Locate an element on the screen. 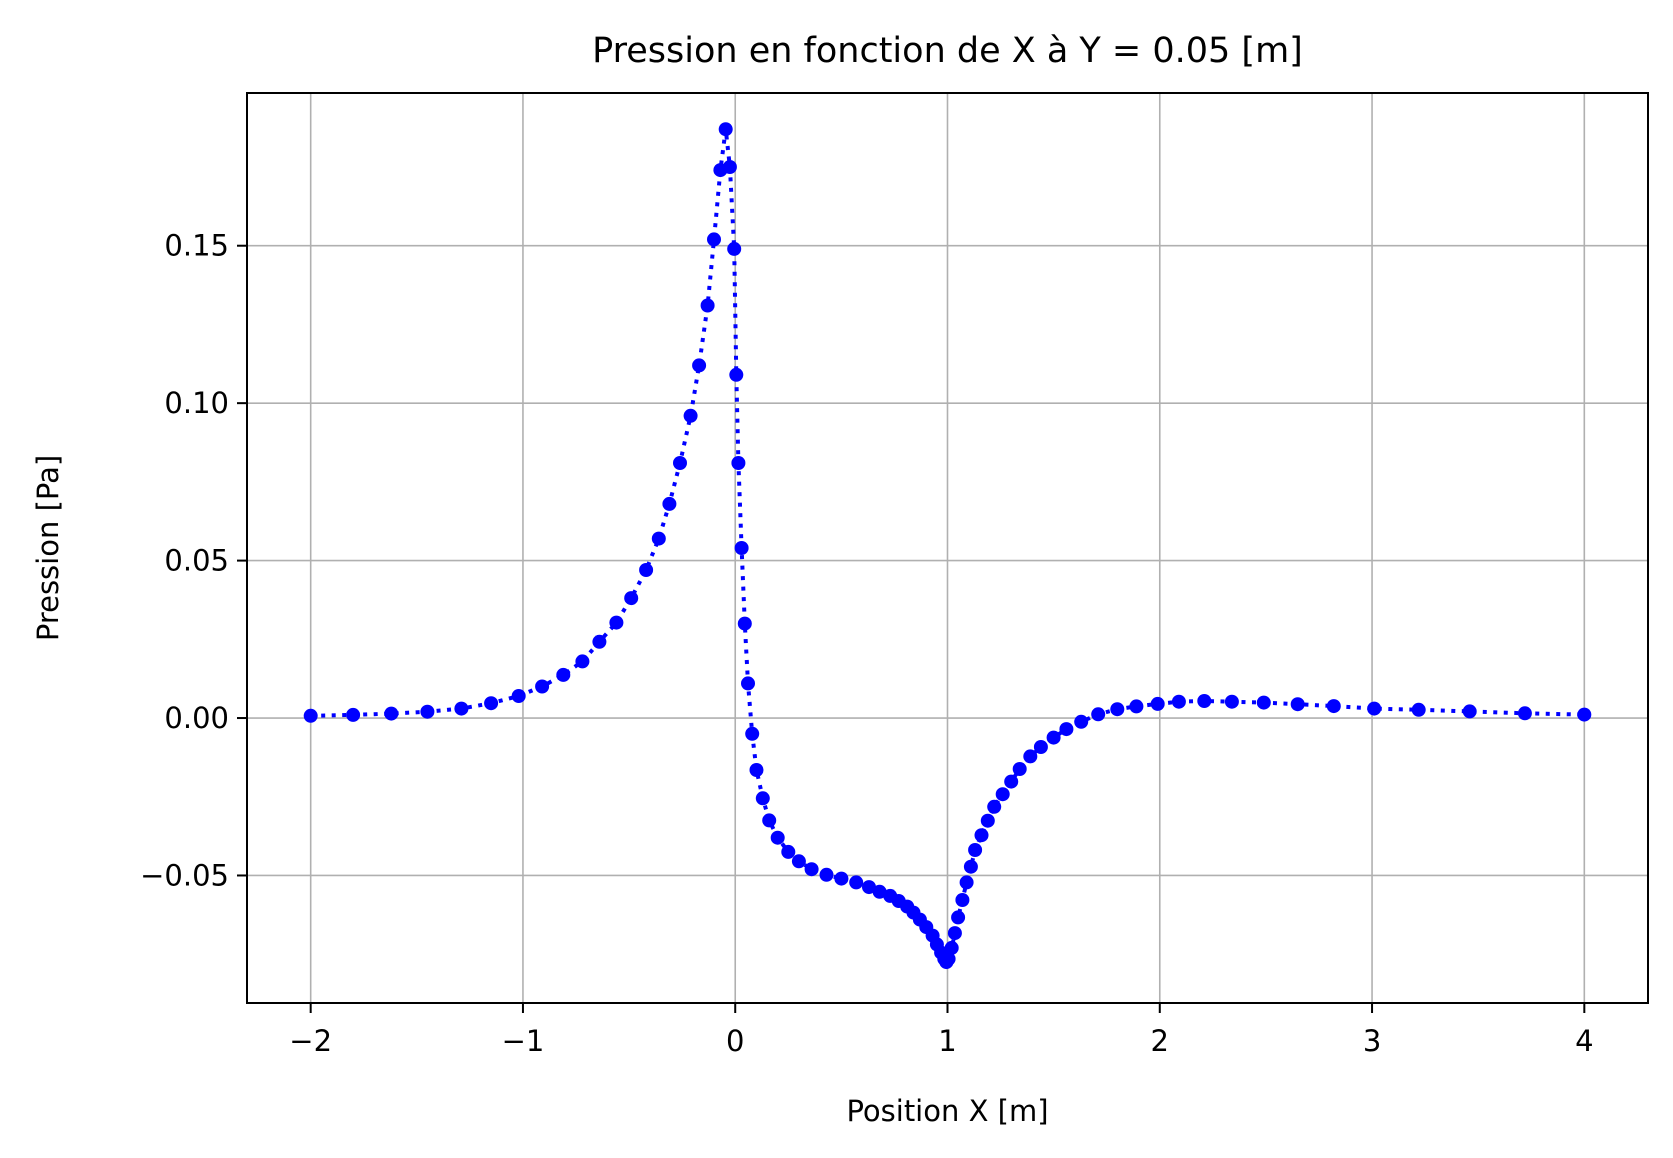 This screenshot has height=1158, width=1673. y-axis-title: Pression [Pa] is located at coordinates (48, 548).